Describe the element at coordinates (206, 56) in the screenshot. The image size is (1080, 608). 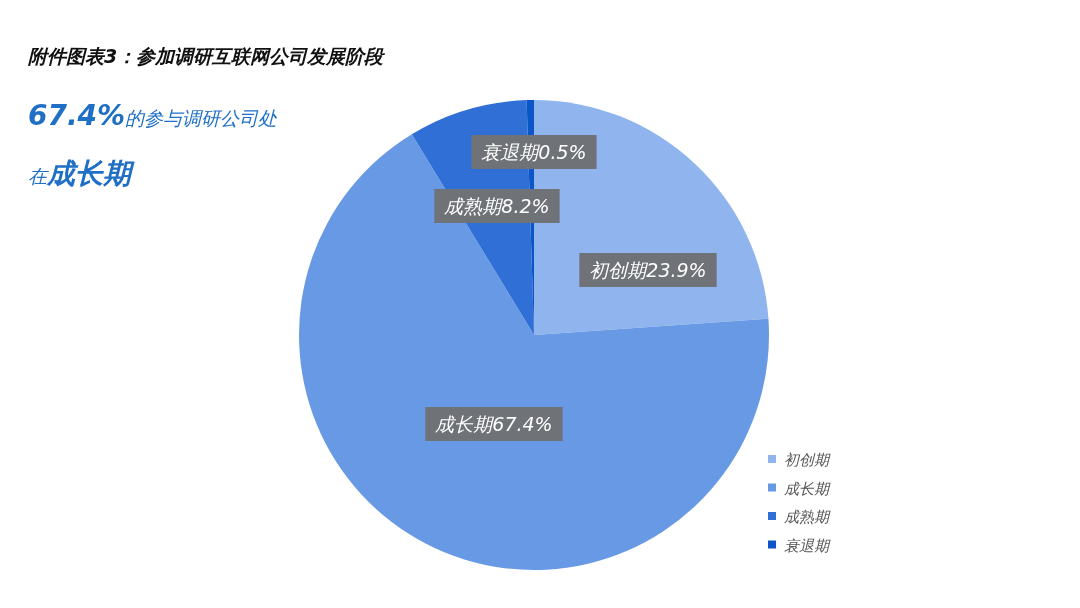
I see `chart-title: 附件图表3：参加调研互联网公司发展阶段` at that location.